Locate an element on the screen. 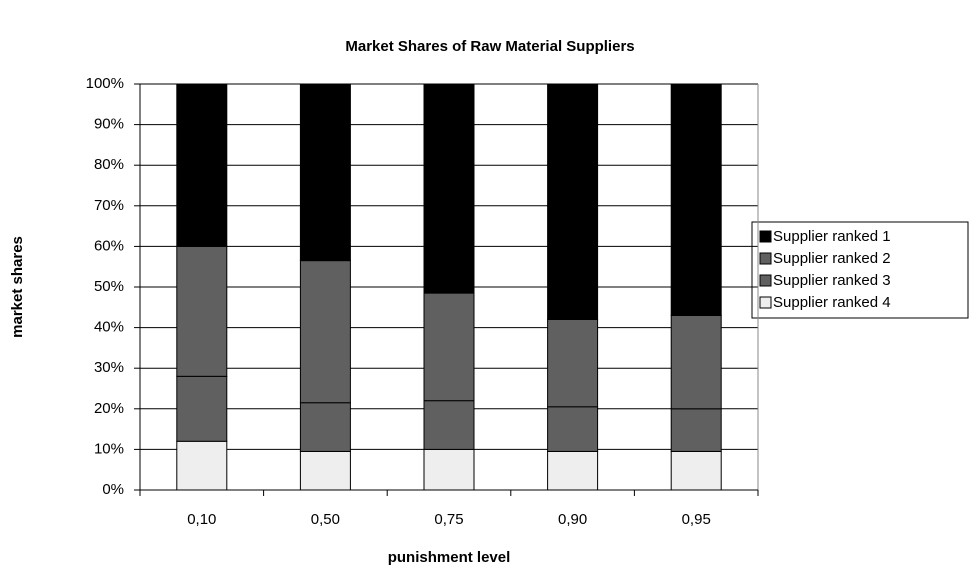 This screenshot has width=974, height=576. x-tick-label: 0,95 is located at coordinates (696, 519).